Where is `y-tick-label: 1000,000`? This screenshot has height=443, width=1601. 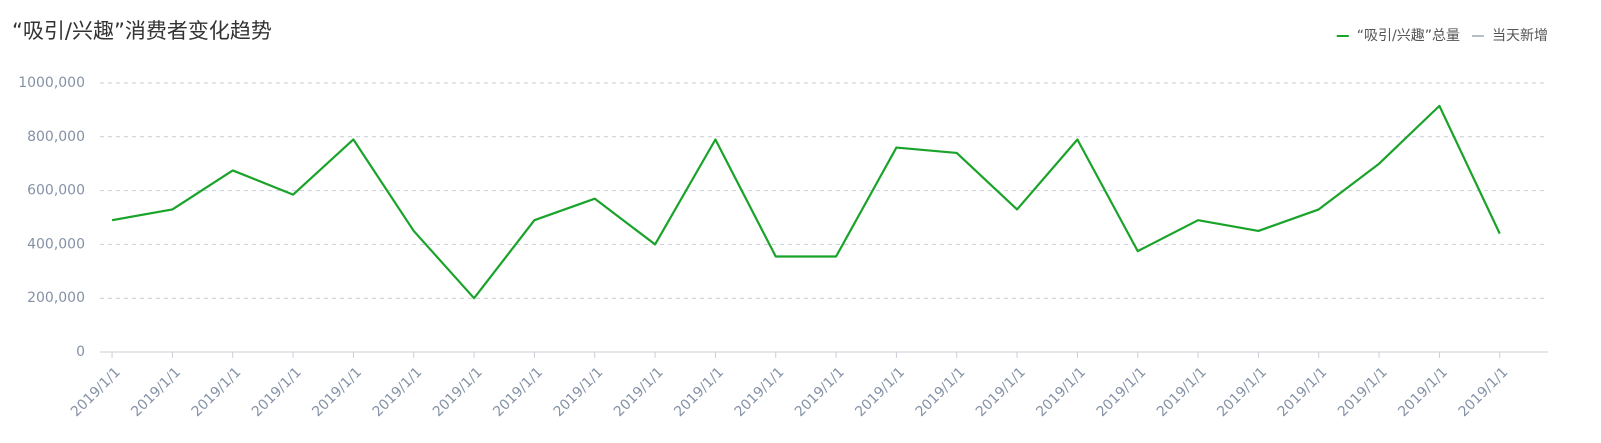 y-tick-label: 1000,000 is located at coordinates (51, 83).